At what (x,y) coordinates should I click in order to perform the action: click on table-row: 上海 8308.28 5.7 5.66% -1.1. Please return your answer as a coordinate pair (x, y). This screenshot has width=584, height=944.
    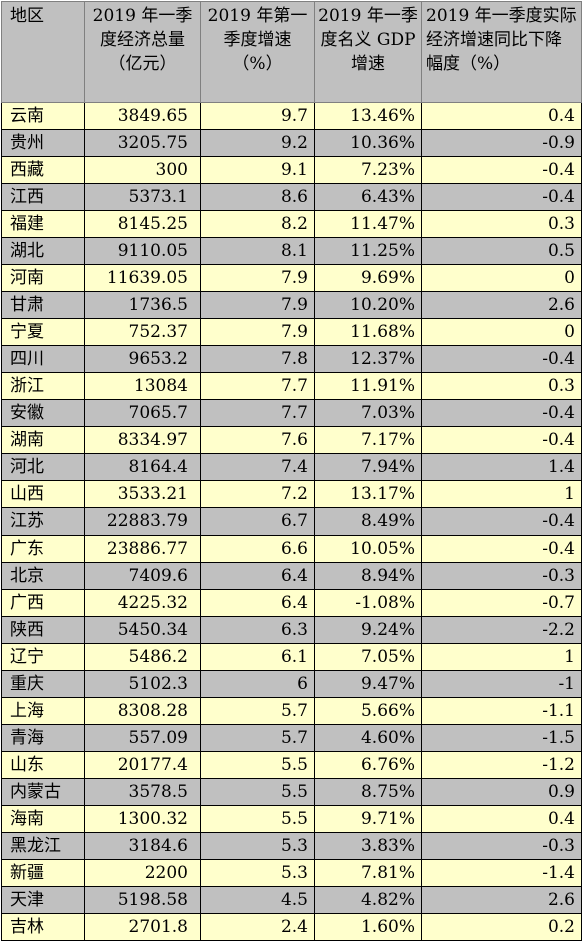
    Looking at the image, I should click on (291, 710).